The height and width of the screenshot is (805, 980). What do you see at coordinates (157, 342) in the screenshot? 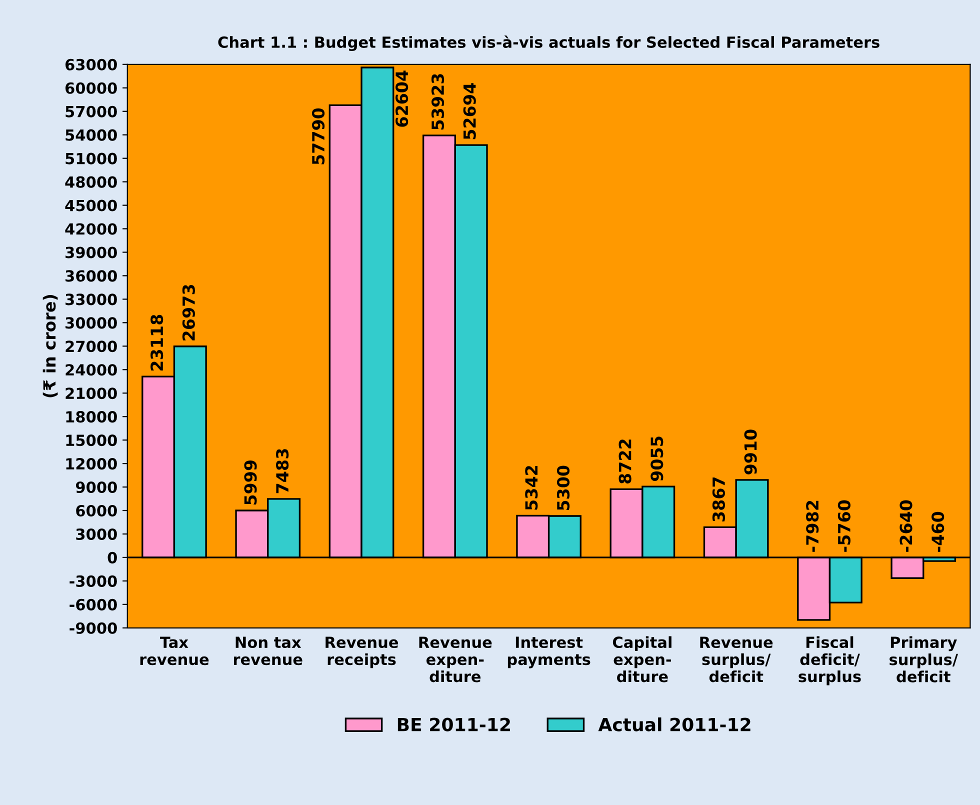
I see `data-label: 23118` at bounding box center [157, 342].